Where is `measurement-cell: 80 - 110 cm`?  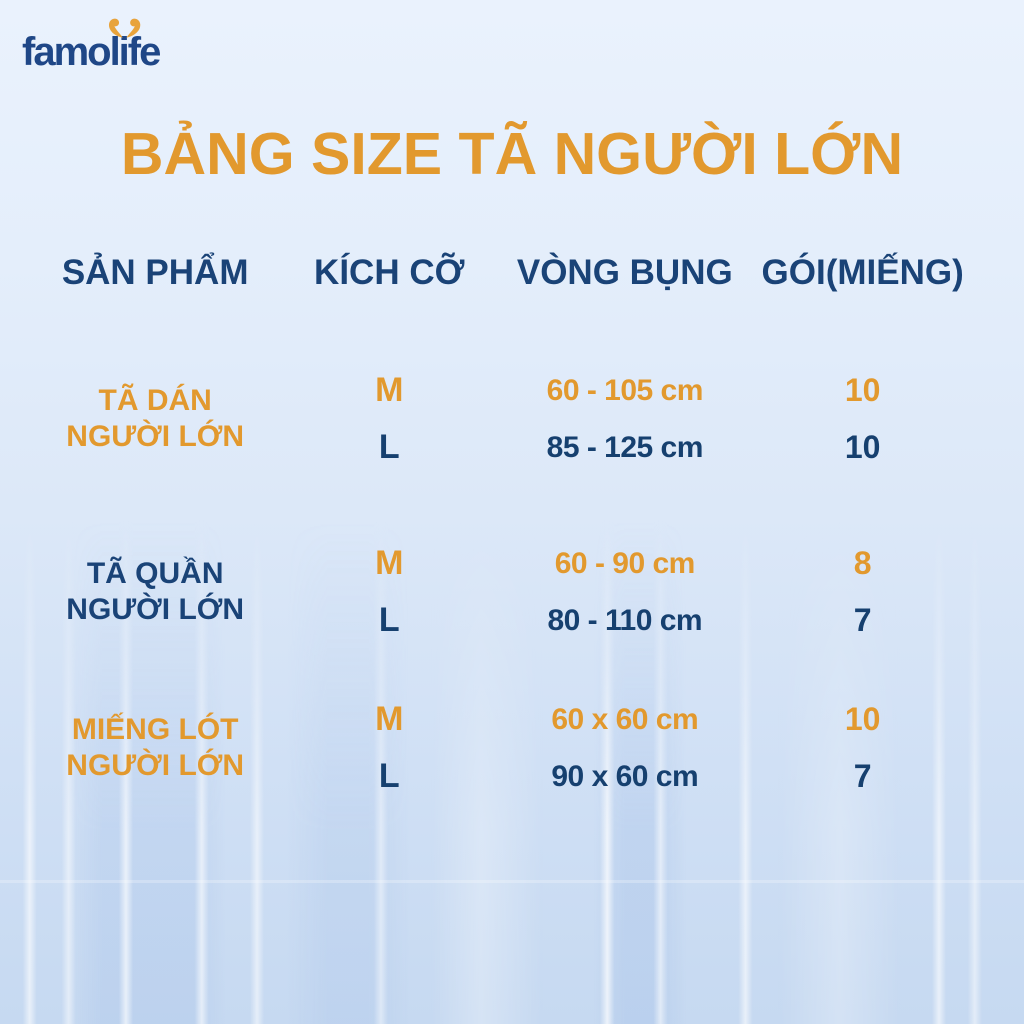
measurement-cell: 80 - 110 cm is located at coordinates (625, 620).